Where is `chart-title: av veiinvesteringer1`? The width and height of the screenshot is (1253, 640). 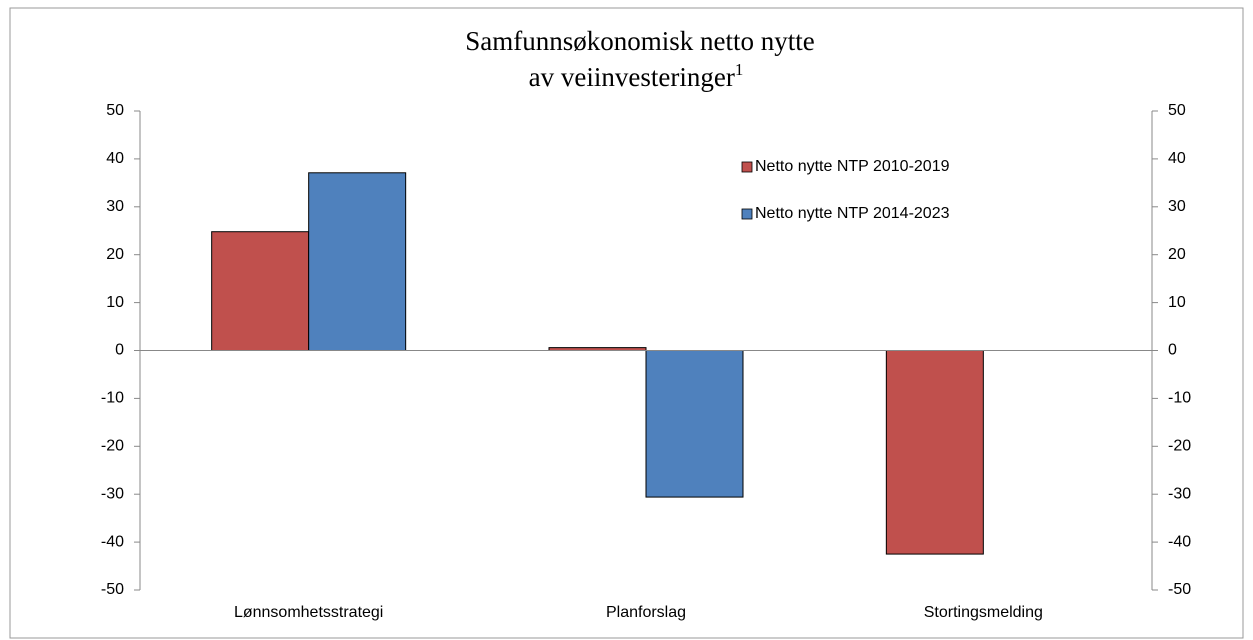 chart-title: av veiinvesteringer1 is located at coordinates (636, 76).